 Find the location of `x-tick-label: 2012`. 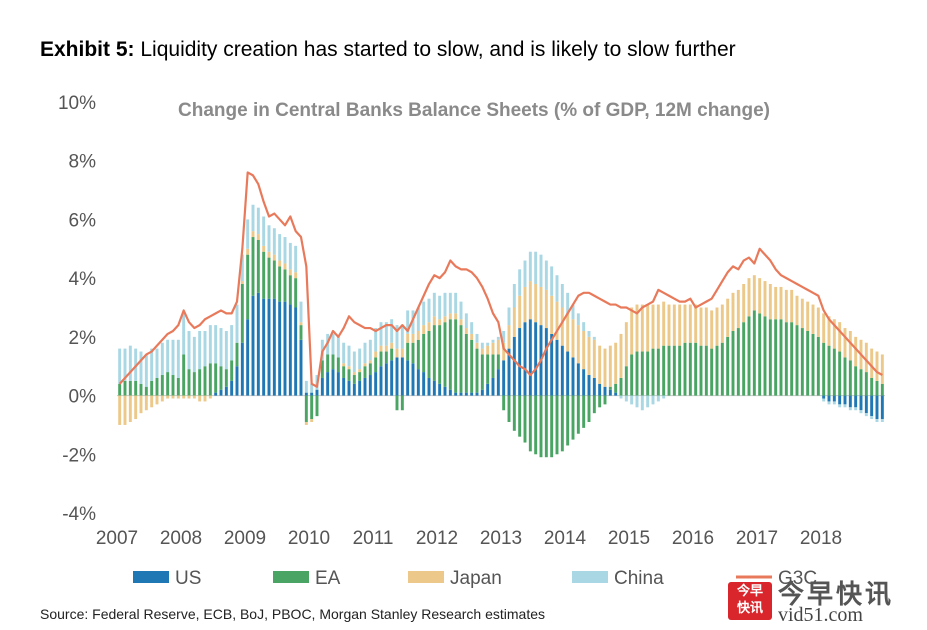

x-tick-label: 2012 is located at coordinates (437, 538).